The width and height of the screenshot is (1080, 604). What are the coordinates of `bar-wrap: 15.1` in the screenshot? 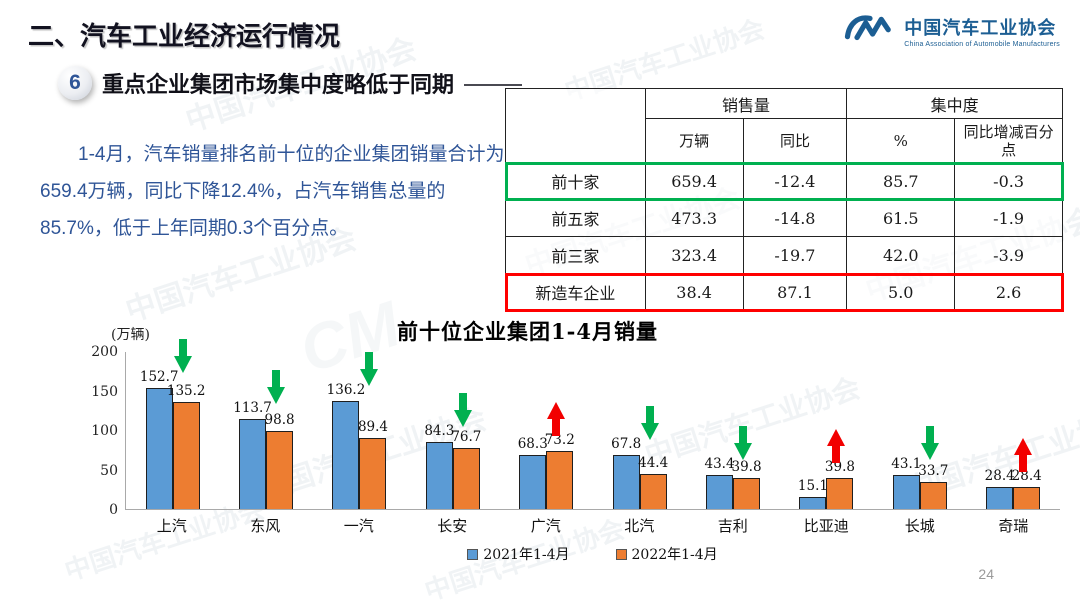 It's located at (813, 493).